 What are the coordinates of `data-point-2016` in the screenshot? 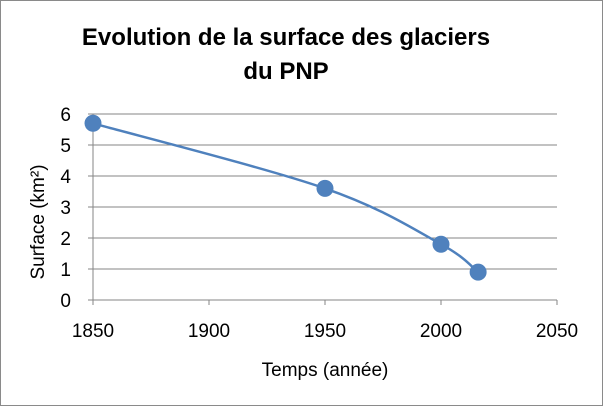 It's located at (478, 272).